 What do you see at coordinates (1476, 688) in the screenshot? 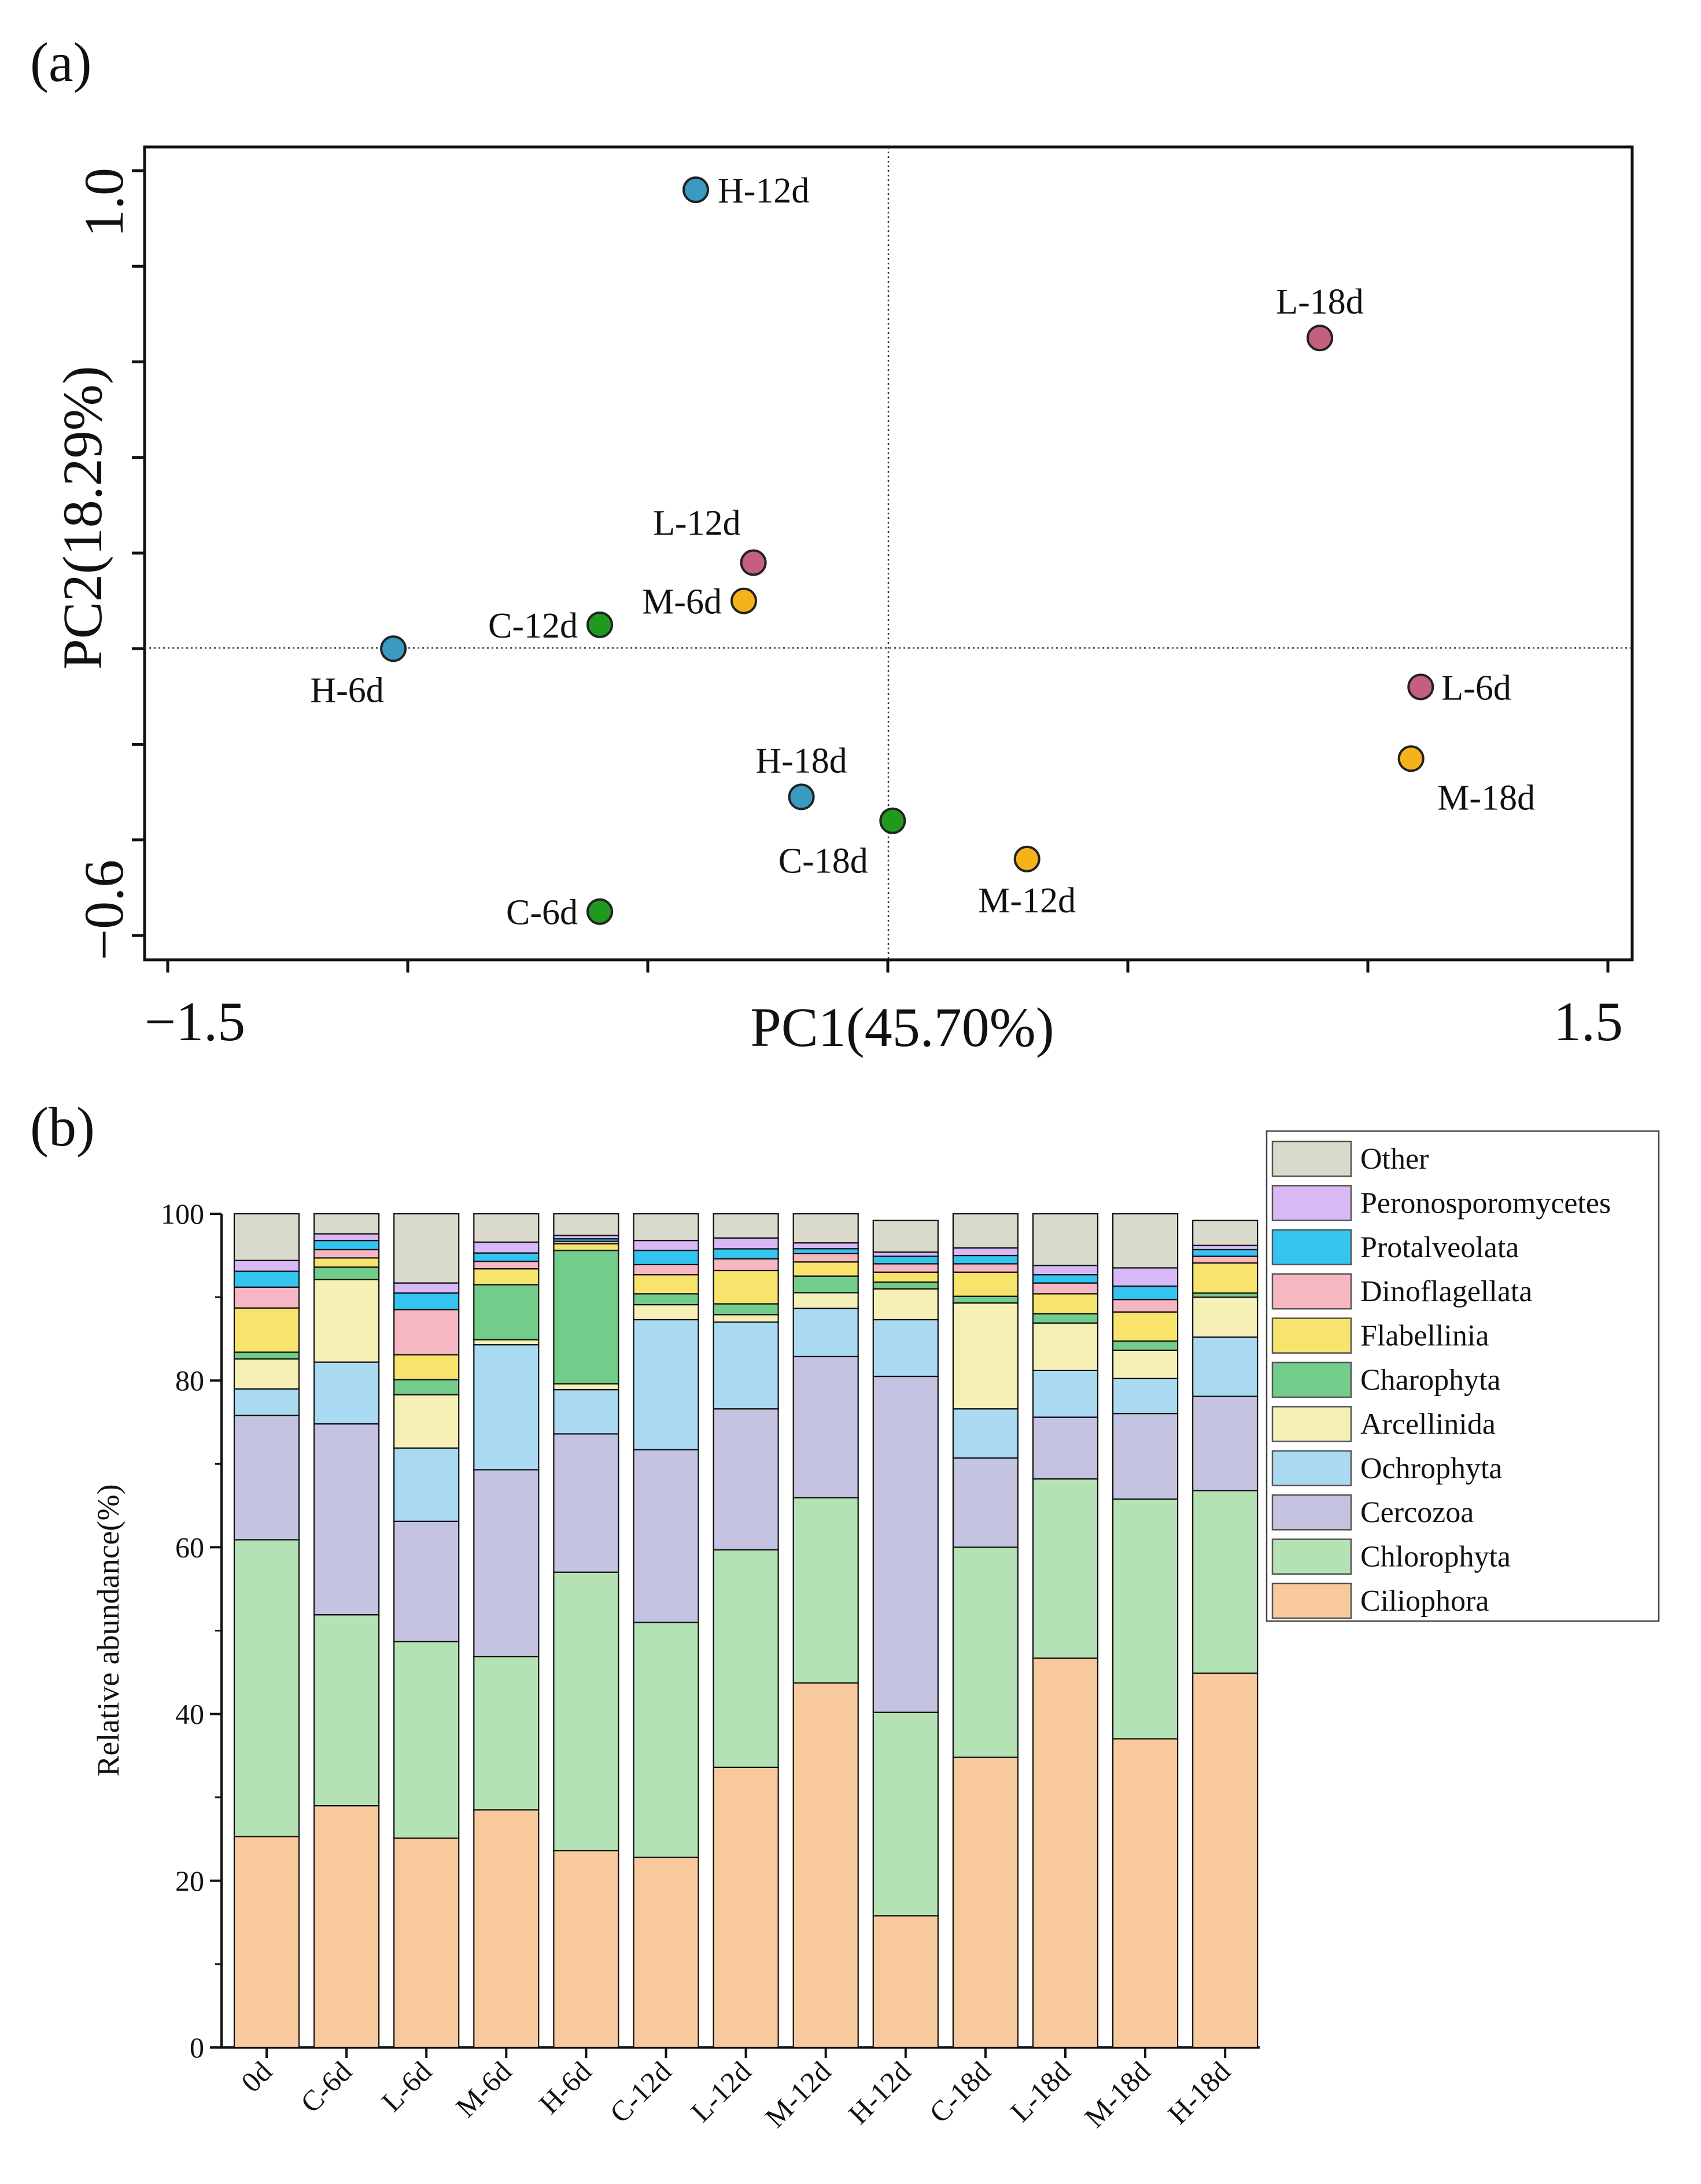
I see `pca-point-label: L-6d` at bounding box center [1476, 688].